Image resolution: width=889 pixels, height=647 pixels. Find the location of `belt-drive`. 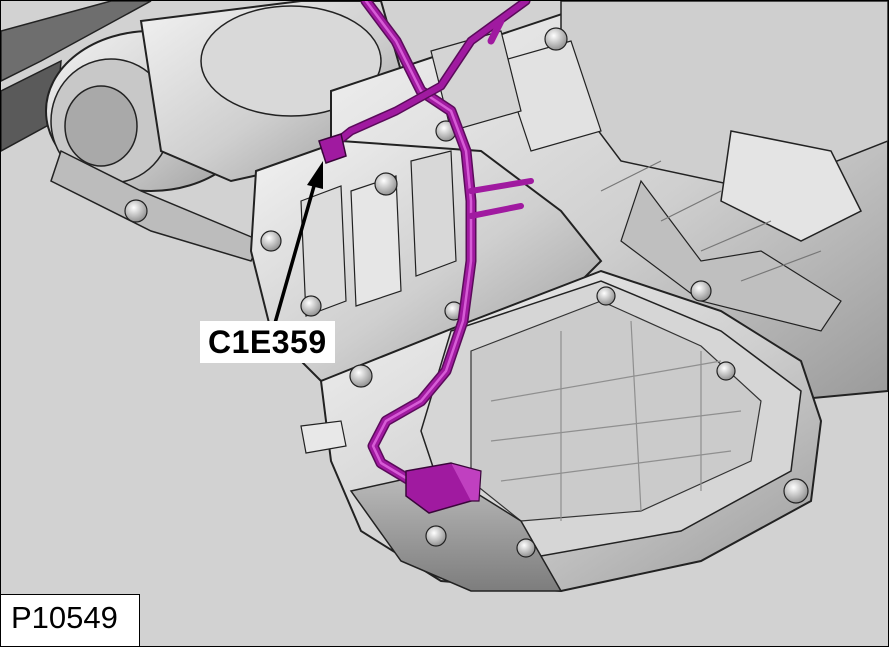

belt-drive is located at coordinates (76, 76).